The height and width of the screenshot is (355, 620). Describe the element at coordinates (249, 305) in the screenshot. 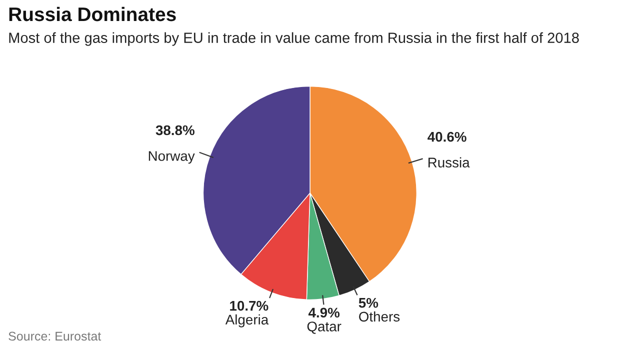

I see `data-label: 10.7%` at that location.